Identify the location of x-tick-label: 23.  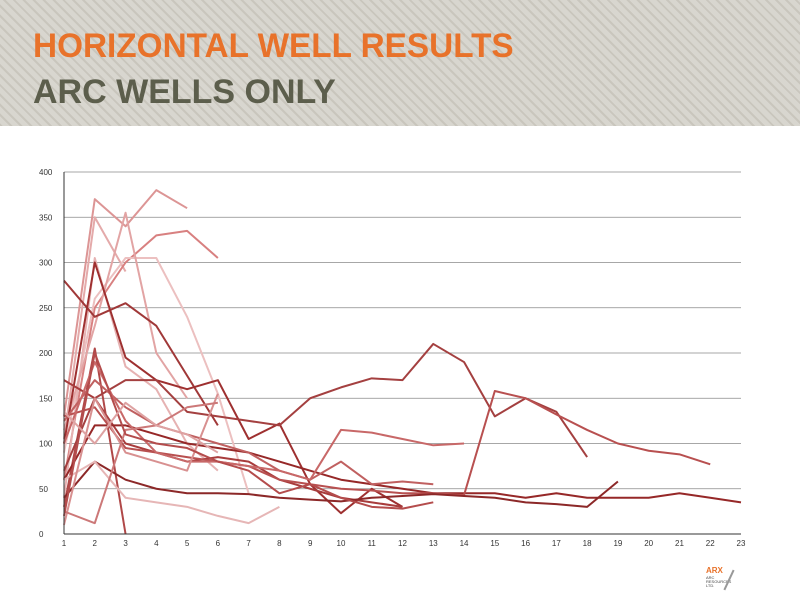
(741, 543).